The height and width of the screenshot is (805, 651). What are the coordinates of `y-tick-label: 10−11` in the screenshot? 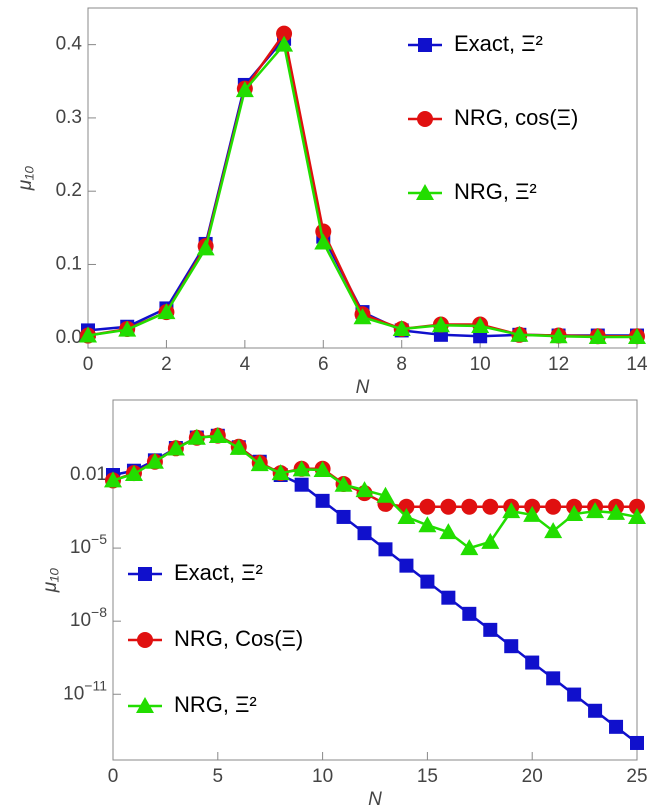 It's located at (85, 690).